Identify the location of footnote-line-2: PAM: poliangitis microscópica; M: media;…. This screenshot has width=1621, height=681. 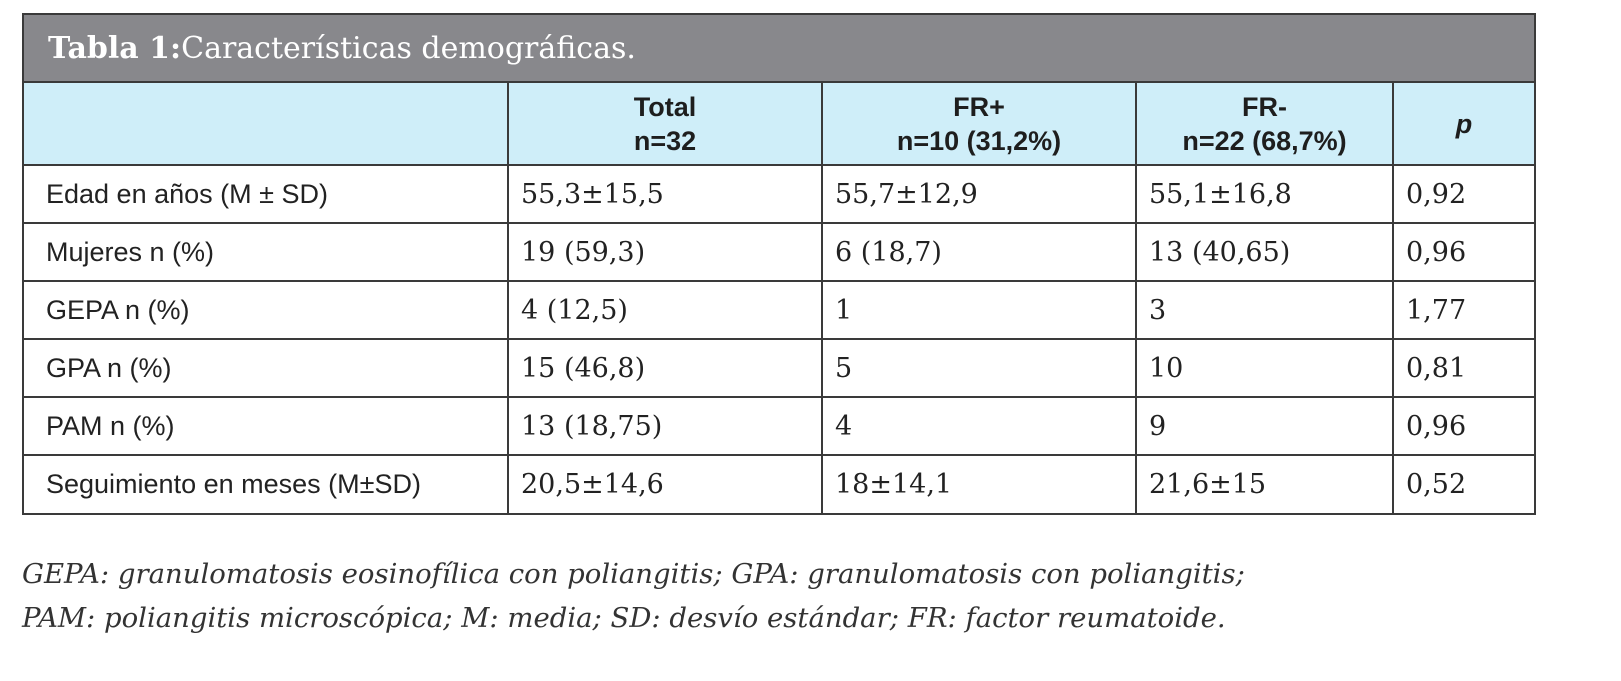
(624, 618).